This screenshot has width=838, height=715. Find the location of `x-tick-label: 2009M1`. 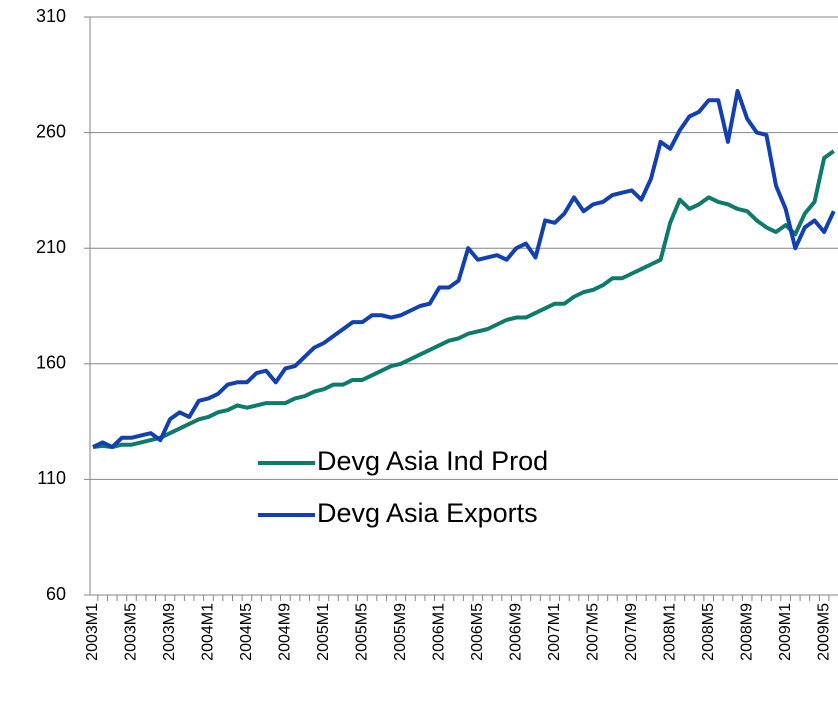

x-tick-label: 2009M1 is located at coordinates (785, 632).